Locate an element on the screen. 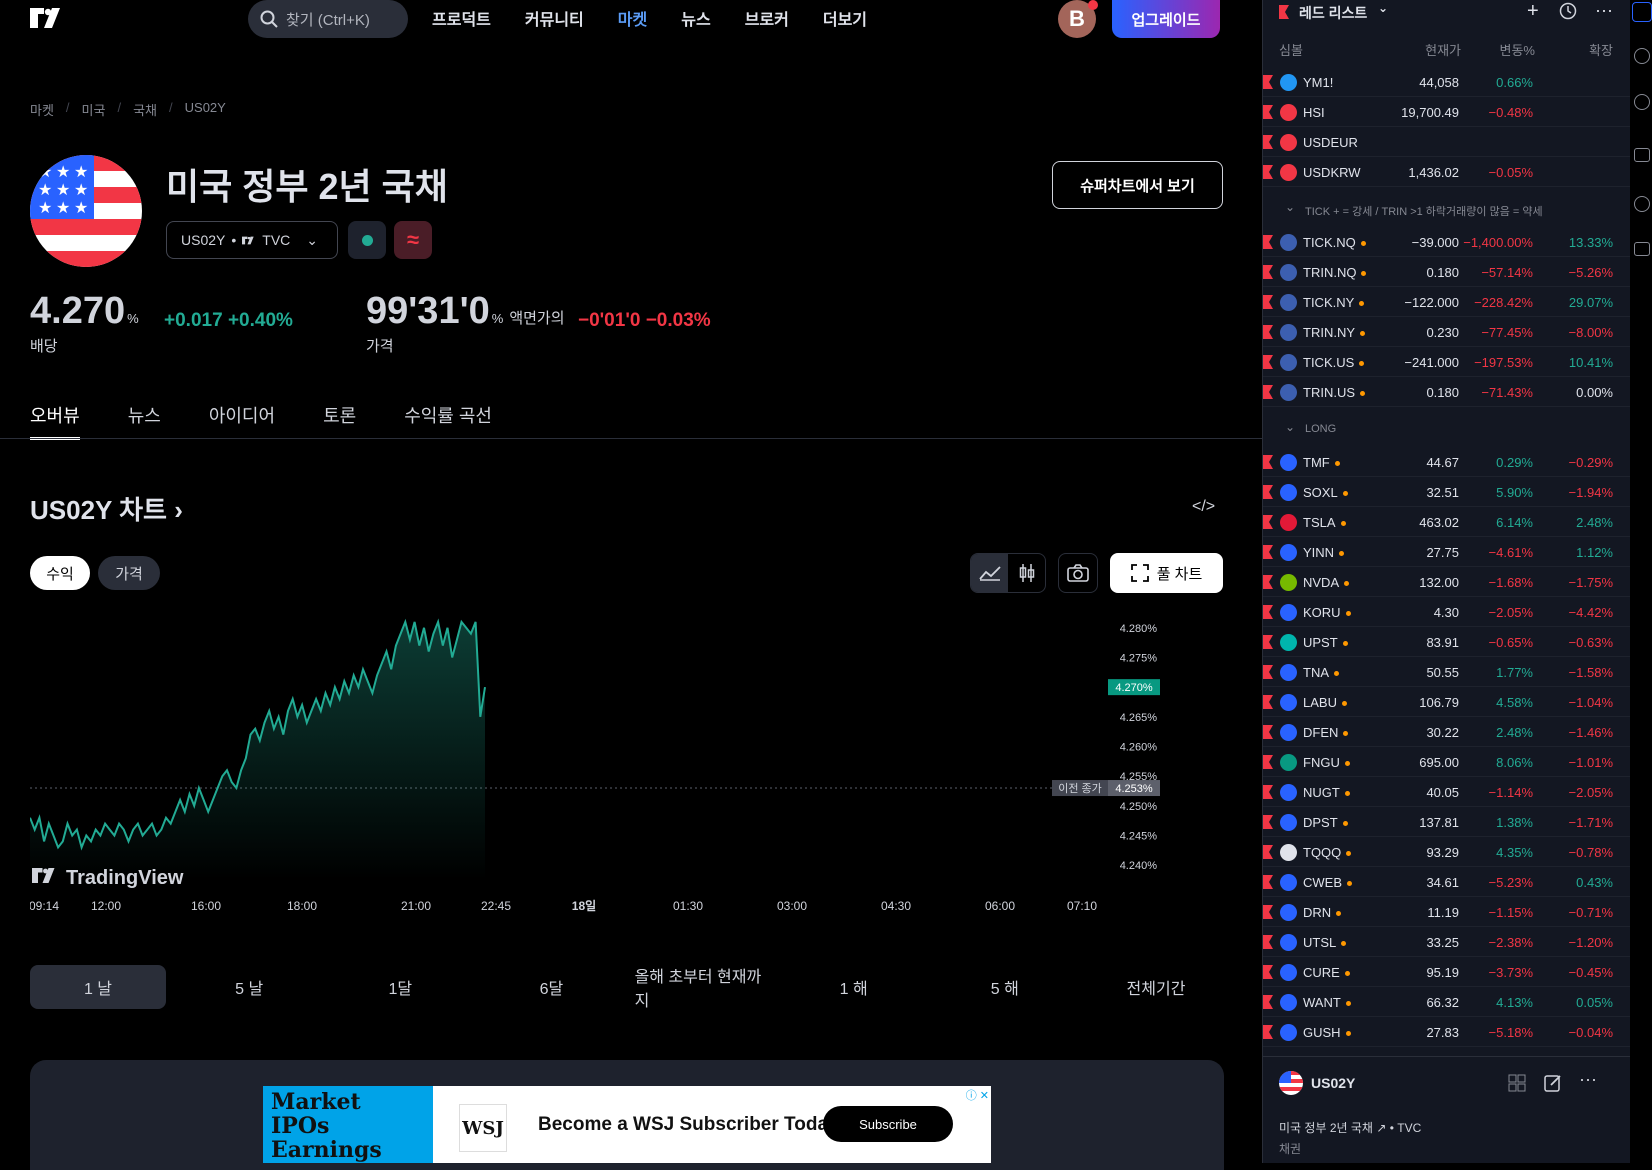 This screenshot has height=1170, width=1652. column-header: 확장 is located at coordinates (1601, 49).